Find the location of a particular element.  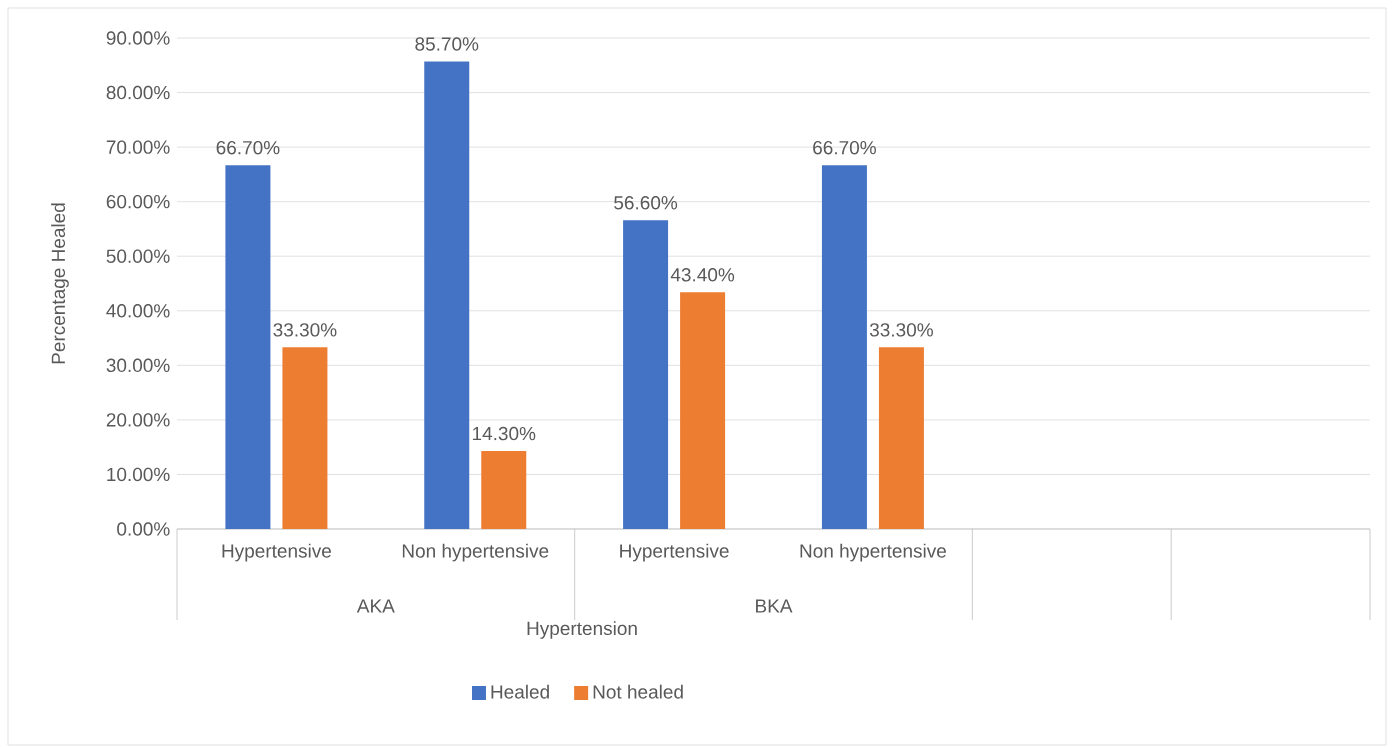

y-tick-label: 40.00% is located at coordinates (138, 311).